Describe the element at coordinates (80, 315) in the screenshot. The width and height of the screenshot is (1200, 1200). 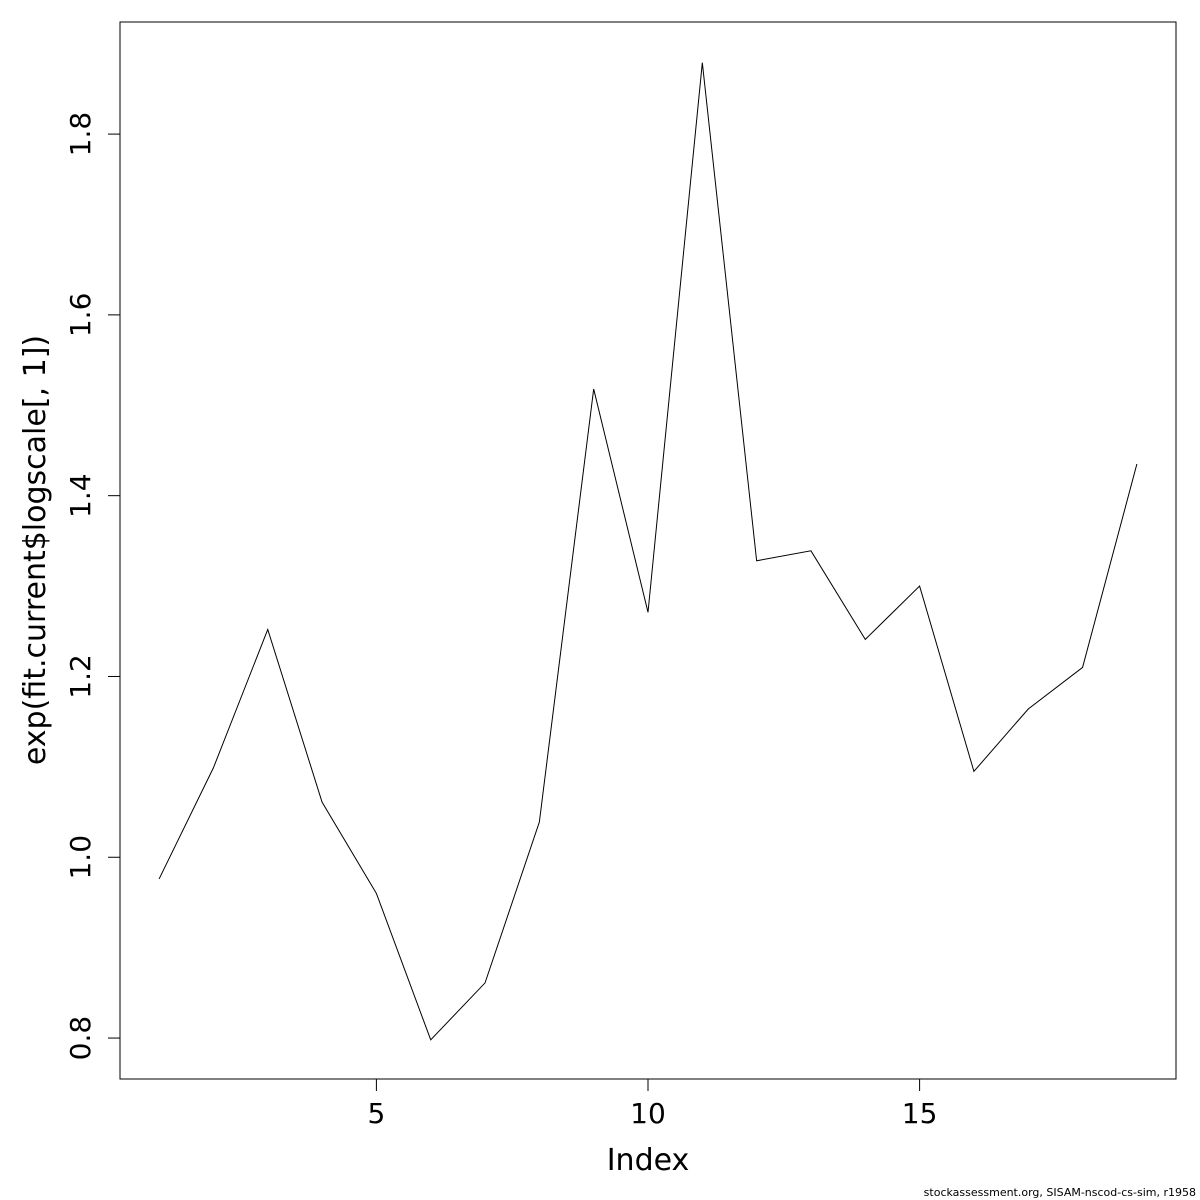
I see `y-tick-label: 1.6` at that location.